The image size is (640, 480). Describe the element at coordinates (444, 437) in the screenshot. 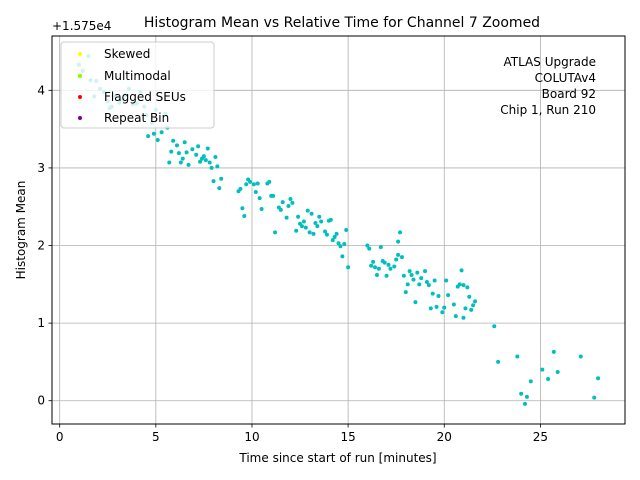

I see `x-tick-label: 20` at that location.